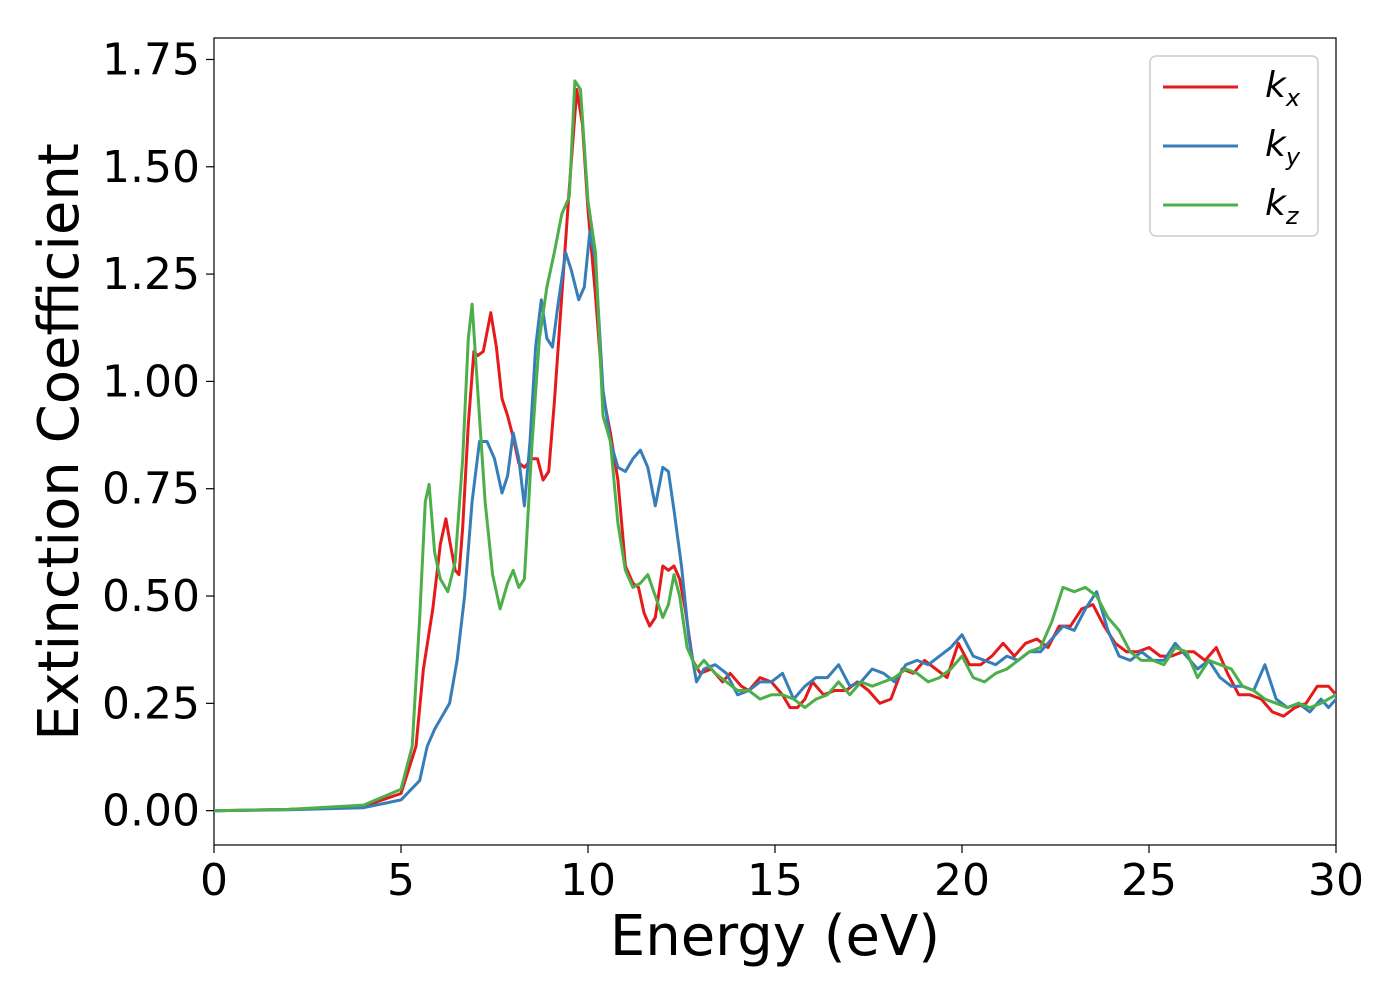 This screenshot has width=1400, height=1000. Describe the element at coordinates (1283, 88) in the screenshot. I see `legend-label-x: kx` at that location.